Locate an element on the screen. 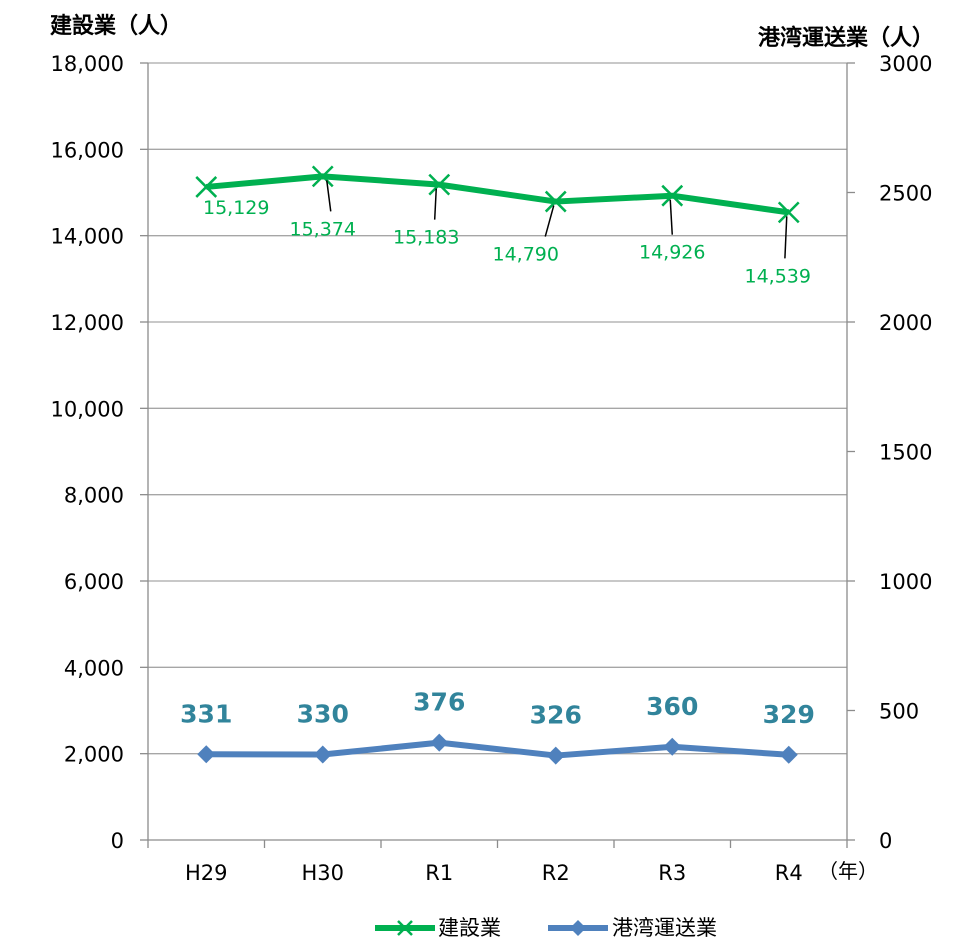 This screenshot has width=969, height=941. x-axis-tick-label: R2 is located at coordinates (556, 873).